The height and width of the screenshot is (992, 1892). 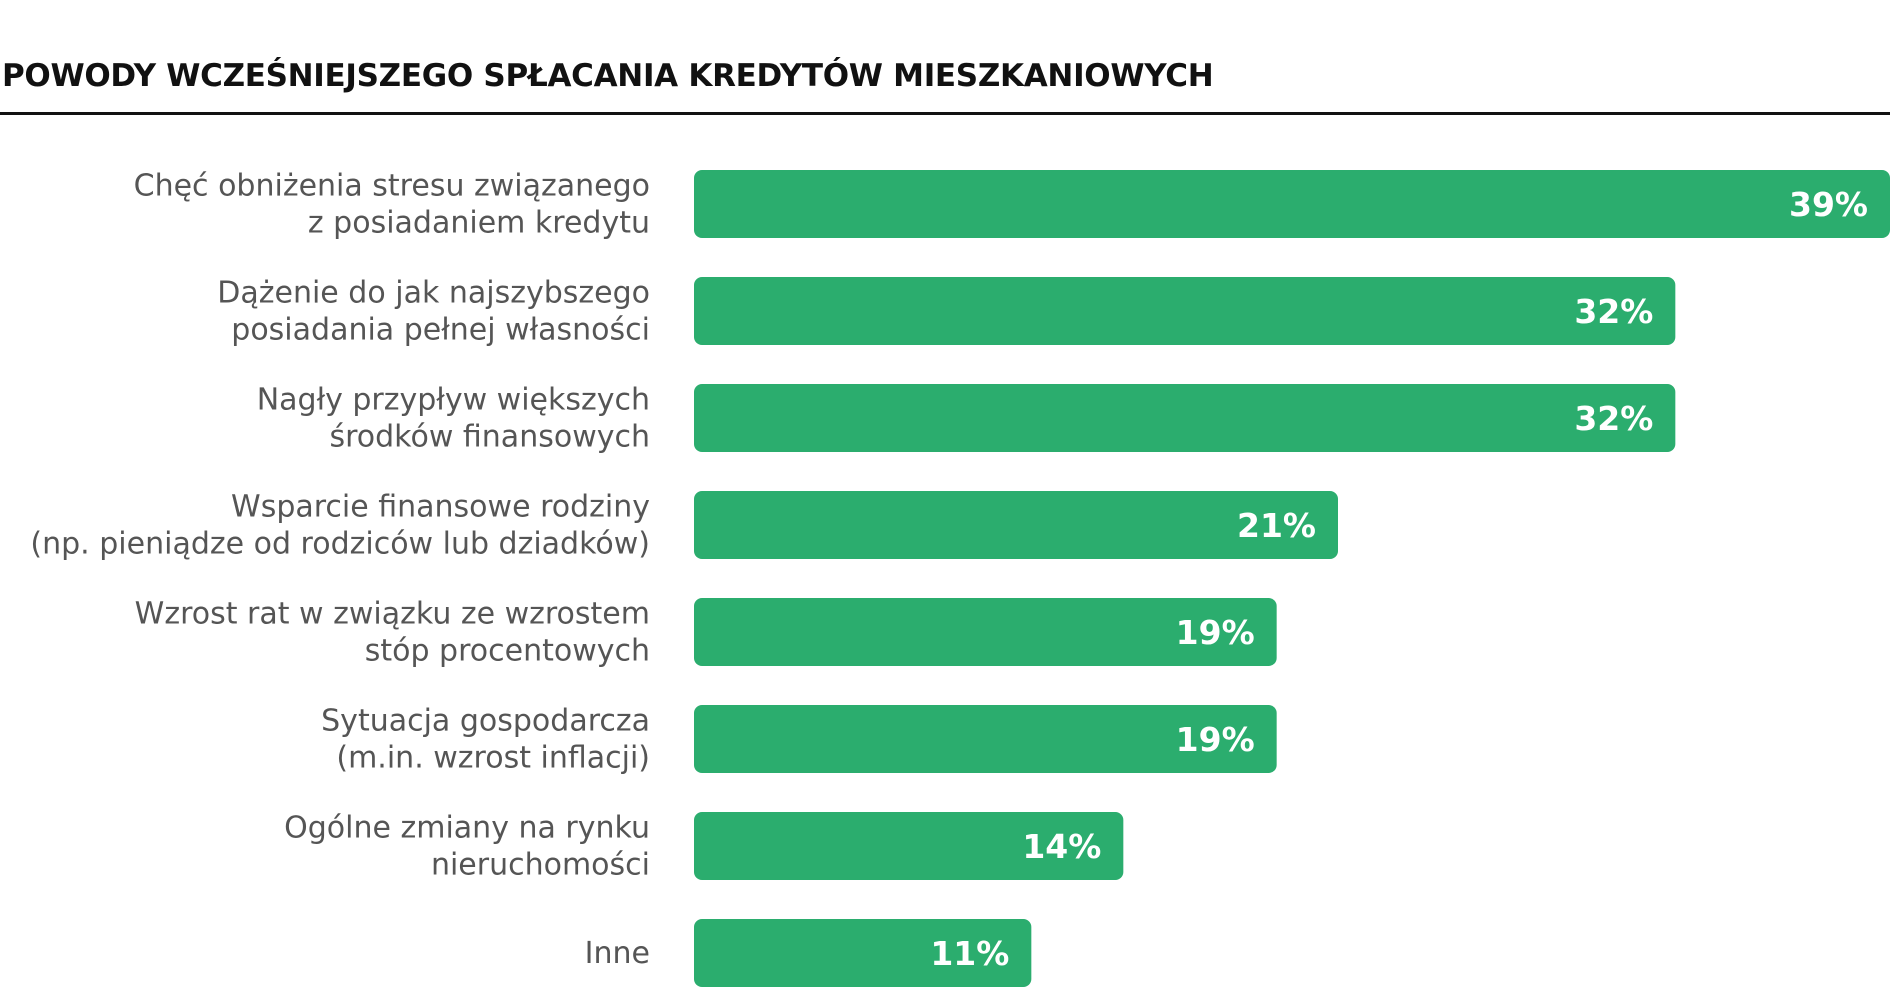 What do you see at coordinates (1276, 525) in the screenshot?
I see `bar-value-label: 21%` at bounding box center [1276, 525].